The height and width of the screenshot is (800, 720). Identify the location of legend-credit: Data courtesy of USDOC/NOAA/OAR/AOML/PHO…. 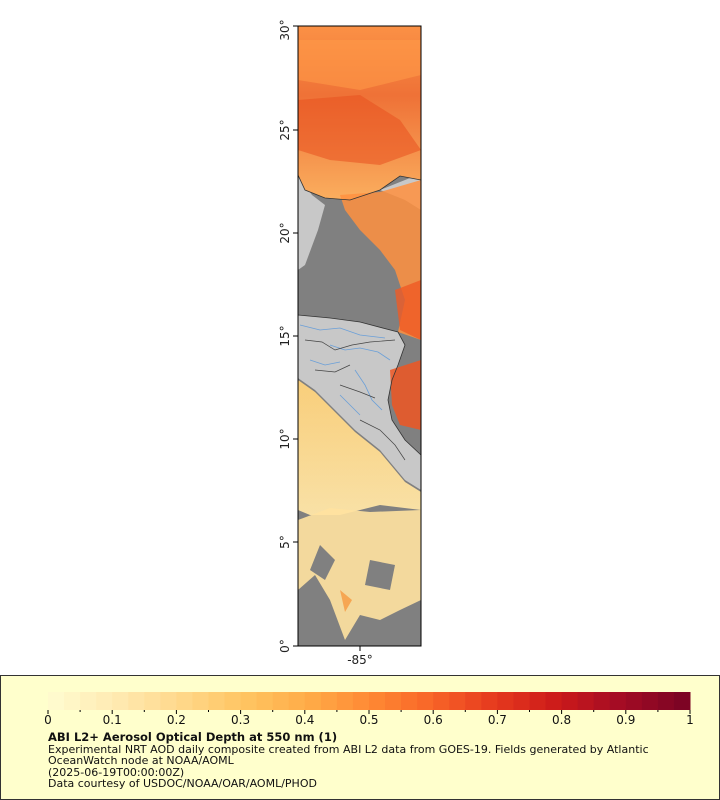
(182, 783).